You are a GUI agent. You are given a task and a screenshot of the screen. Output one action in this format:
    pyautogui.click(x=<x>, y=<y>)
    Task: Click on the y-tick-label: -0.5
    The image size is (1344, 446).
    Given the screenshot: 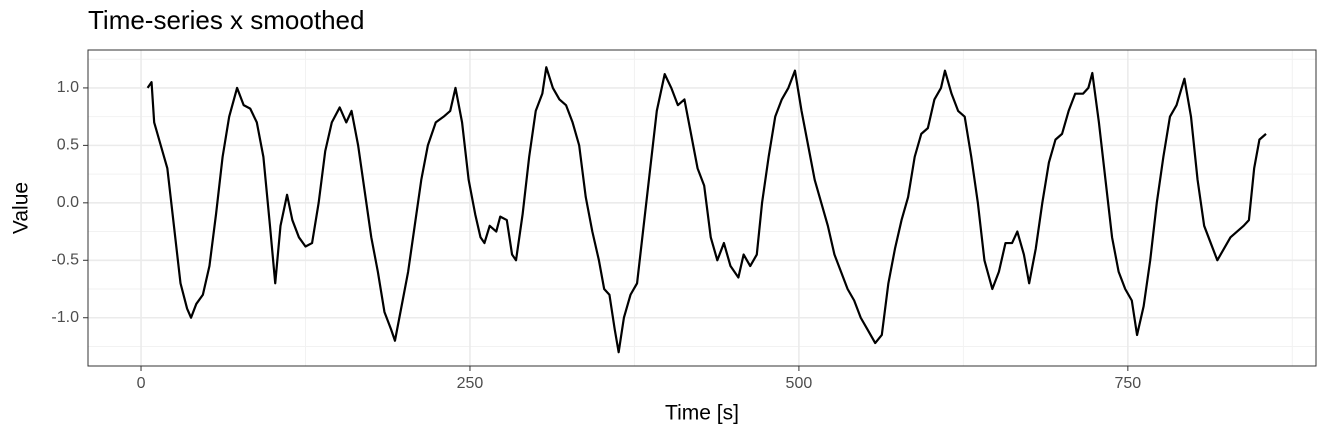 What is the action you would take?
    pyautogui.click(x=65, y=260)
    